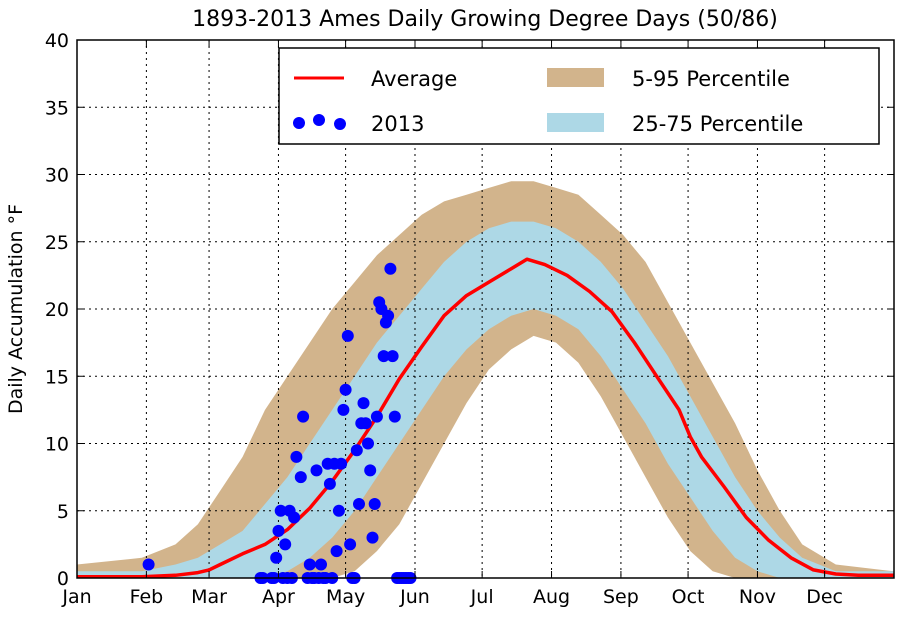 The image size is (900, 624). I want to click on x-tick-label: Aug, so click(551, 597).